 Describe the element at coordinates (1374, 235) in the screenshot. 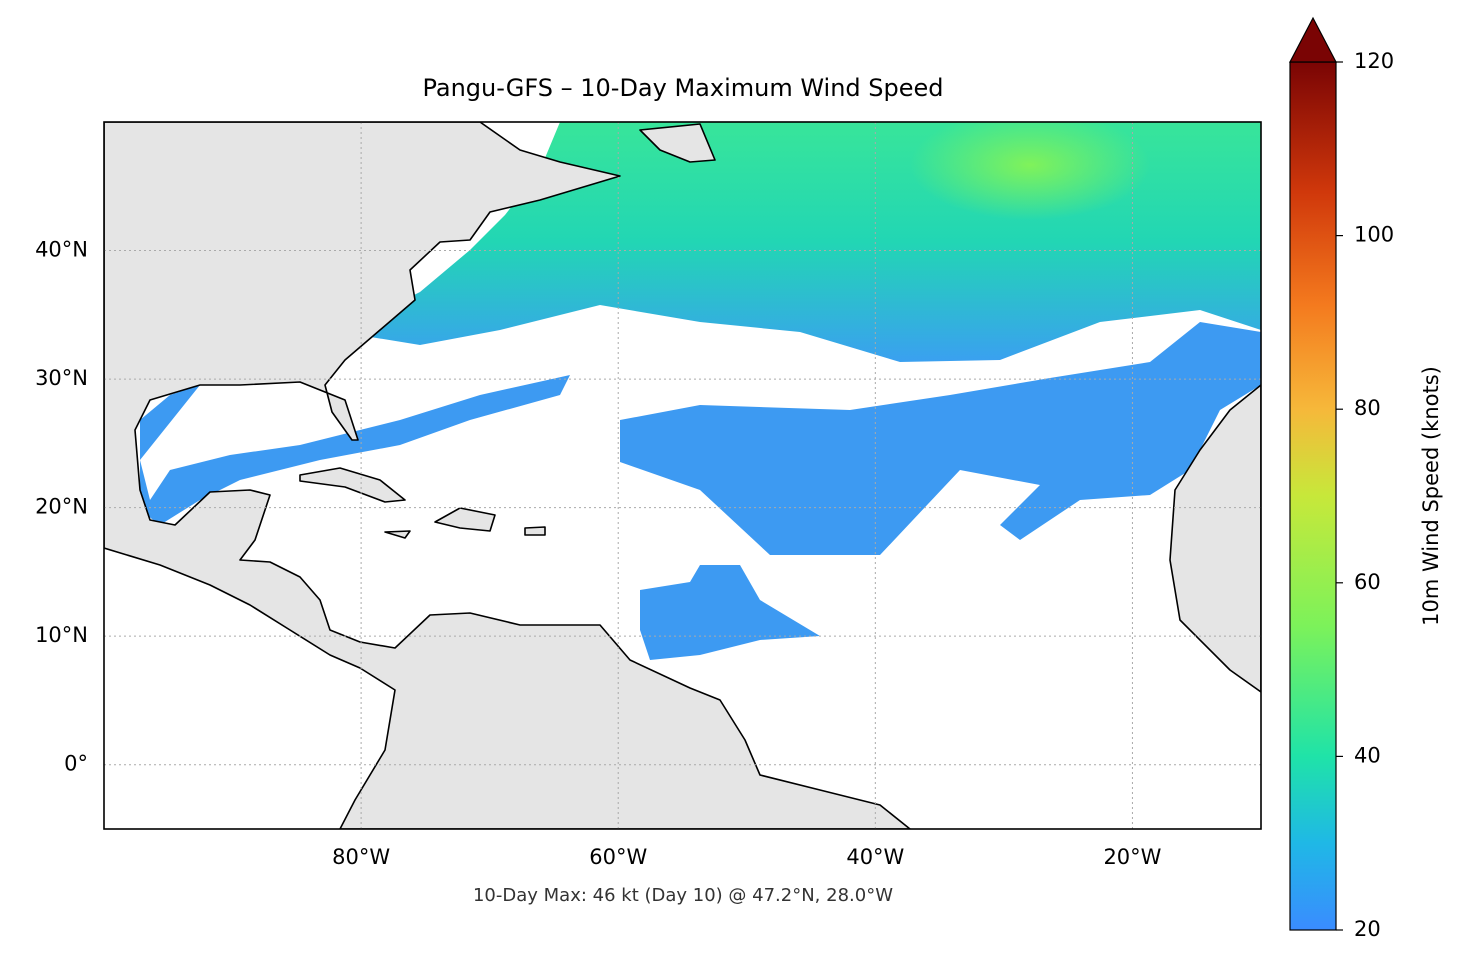

I see `colorbar-tick-label: 100` at that location.